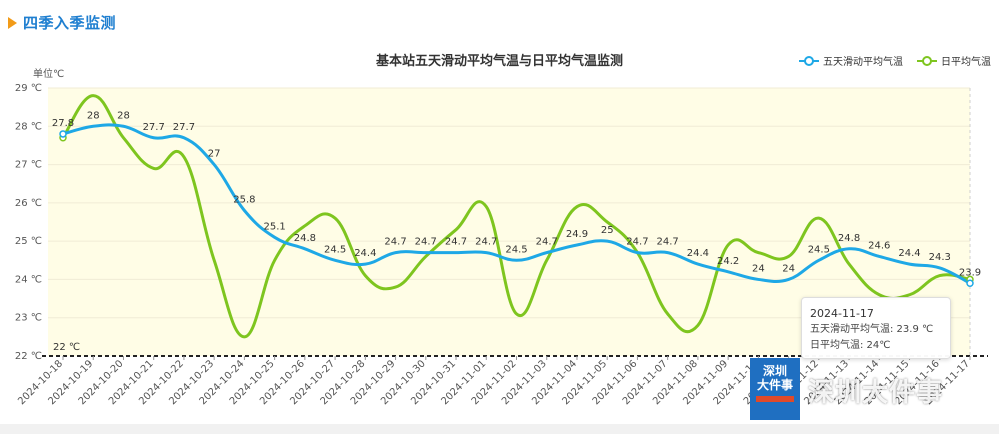  Describe the element at coordinates (940, 257) in the screenshot. I see `data-label: 24.3` at that location.